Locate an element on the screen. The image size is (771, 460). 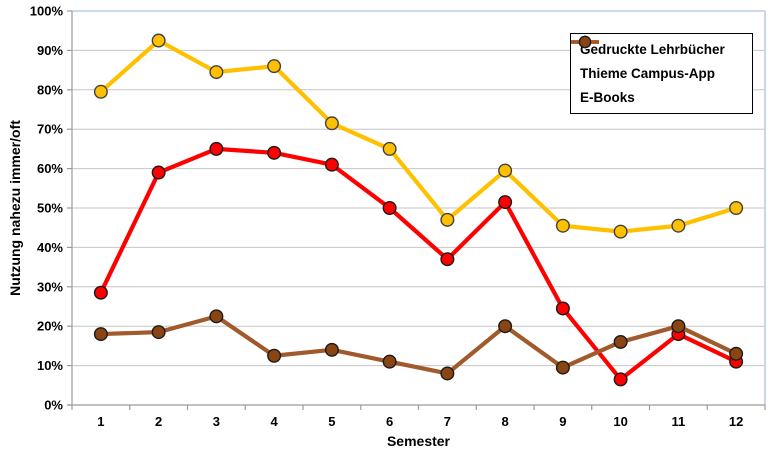
x-tick-label: 2 is located at coordinates (158, 421).